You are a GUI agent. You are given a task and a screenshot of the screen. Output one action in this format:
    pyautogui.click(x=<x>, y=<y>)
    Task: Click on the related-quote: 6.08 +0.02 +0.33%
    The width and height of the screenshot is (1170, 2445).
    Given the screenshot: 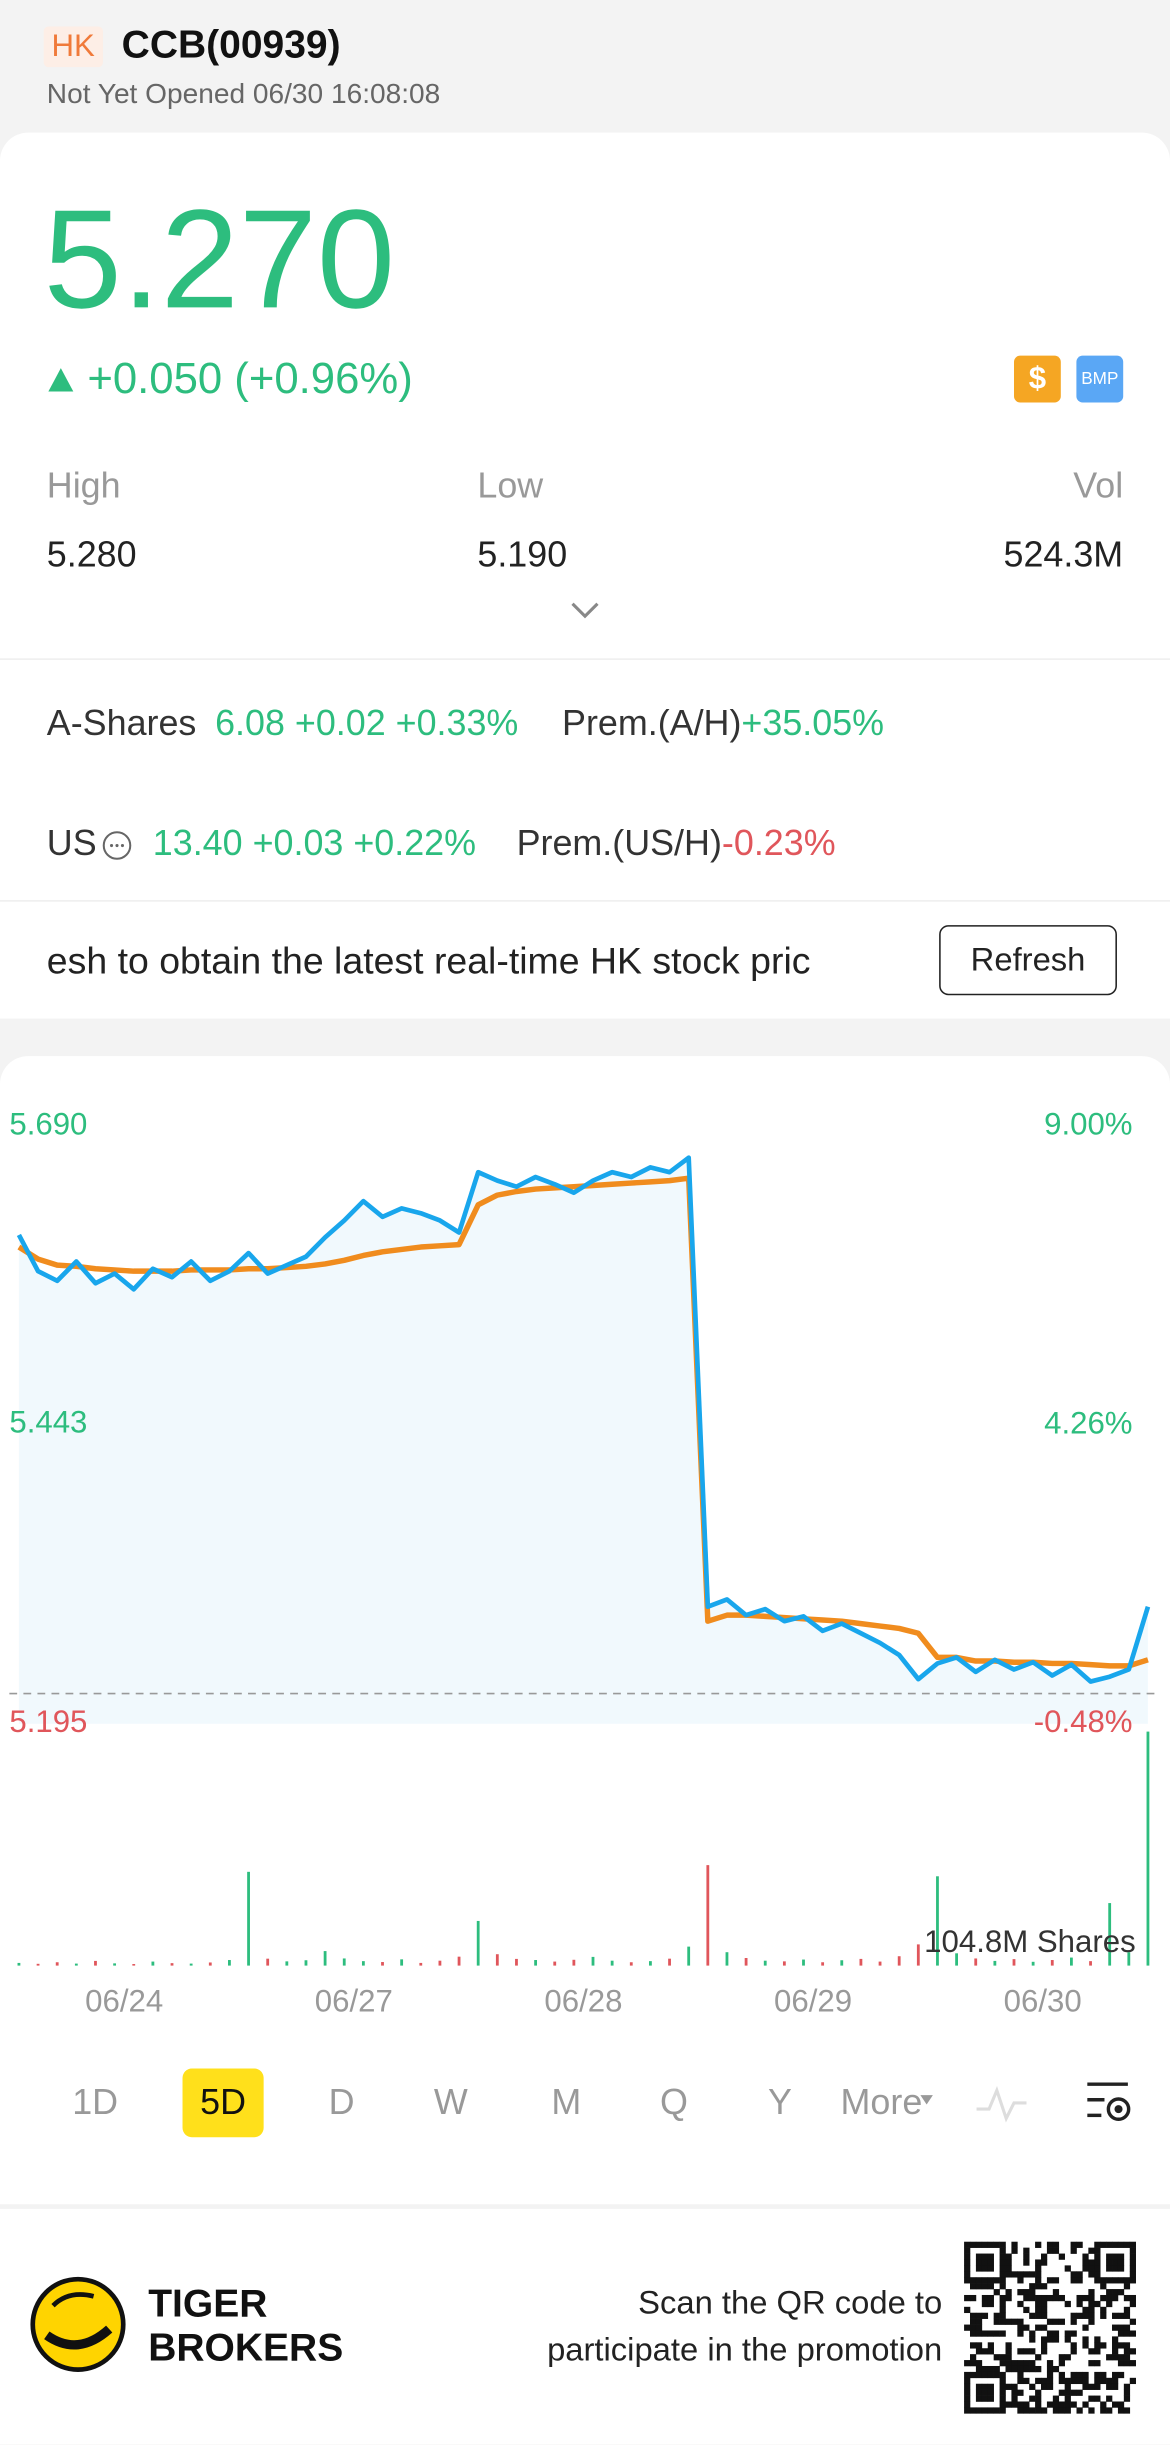 What is the action you would take?
    pyautogui.click(x=367, y=722)
    